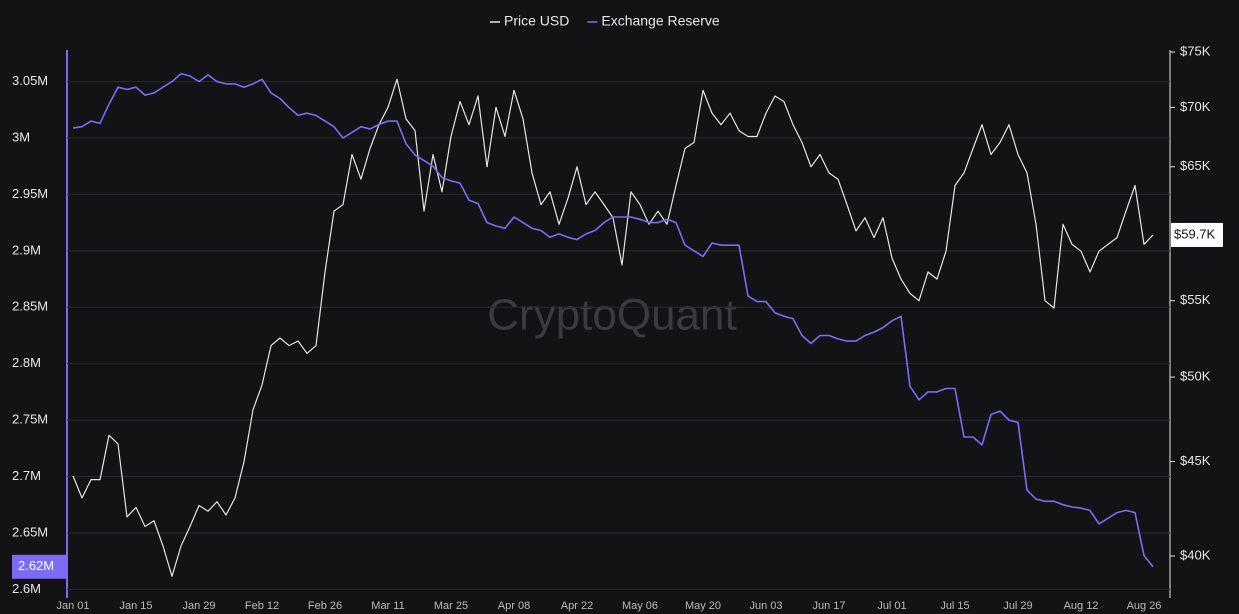 This screenshot has height=614, width=1239. I want to click on y2-tick-label: $45K, so click(1195, 460).